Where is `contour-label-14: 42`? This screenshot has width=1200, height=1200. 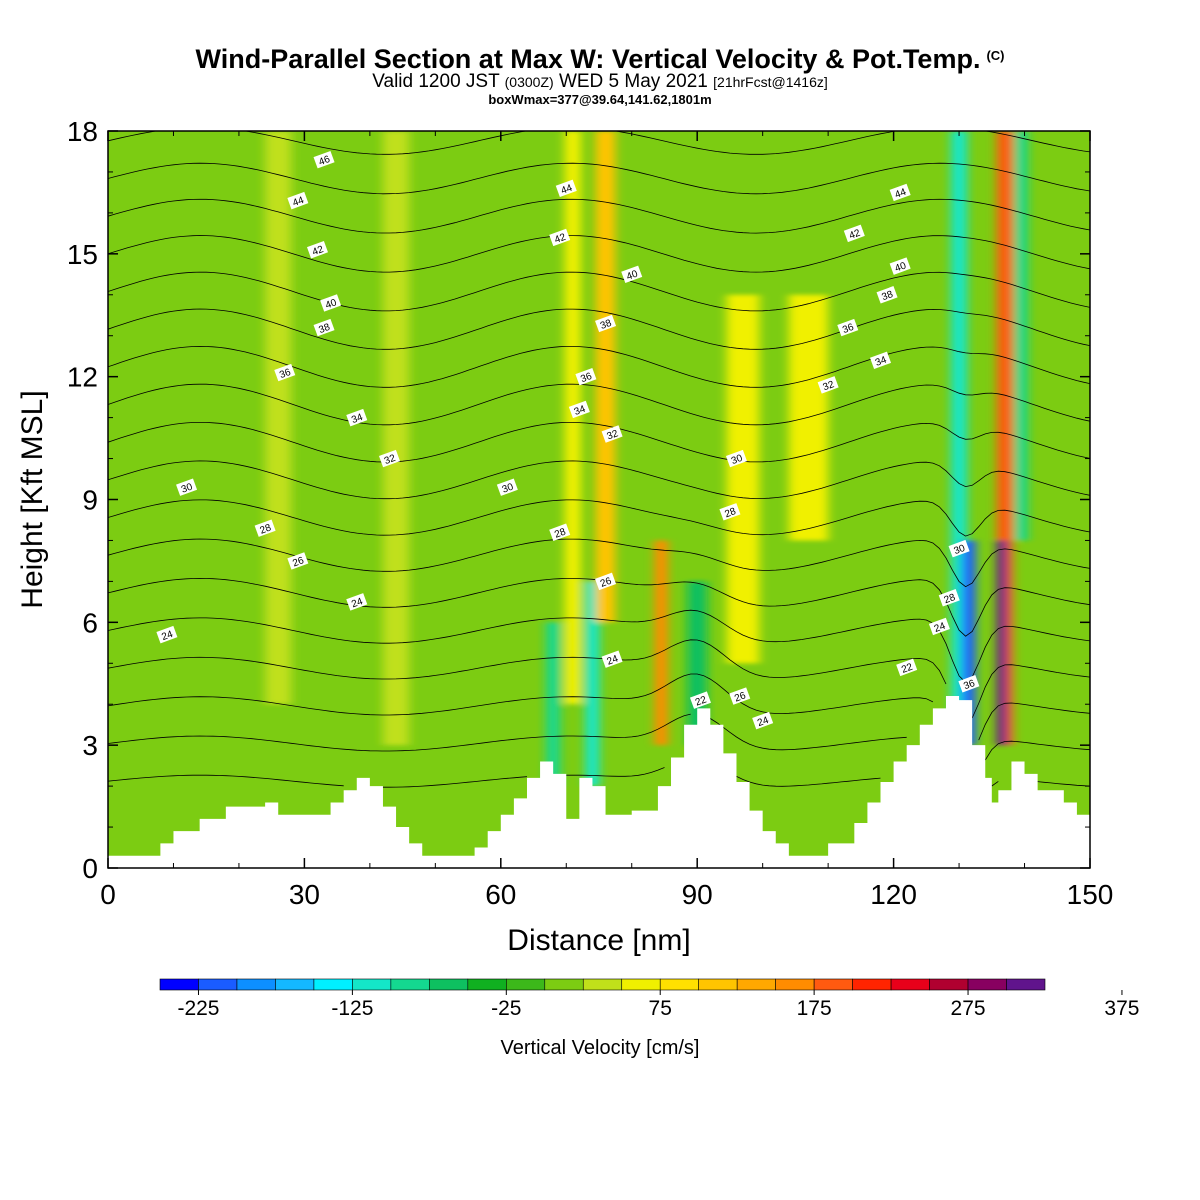
contour-label-14: 42 is located at coordinates (560, 237).